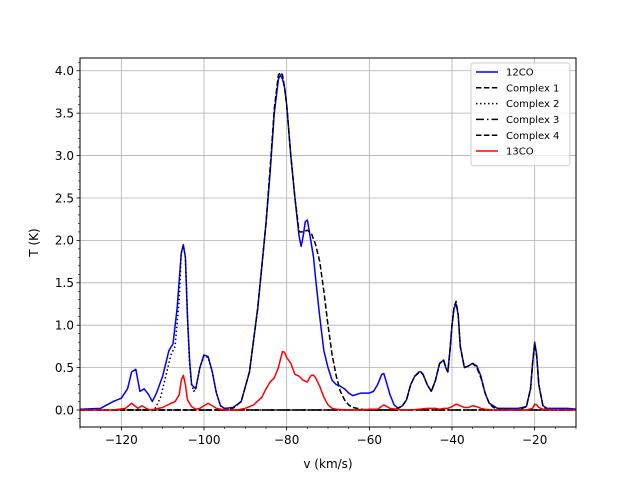 This screenshot has width=640, height=480. Describe the element at coordinates (121, 440) in the screenshot. I see `x-tick-label: −120` at that location.